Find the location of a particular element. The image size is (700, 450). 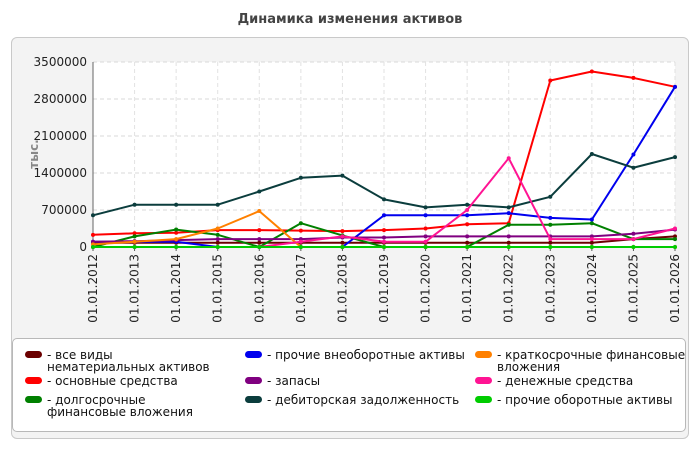

x-tick-label: 01.01.2014 is located at coordinates (176, 288).